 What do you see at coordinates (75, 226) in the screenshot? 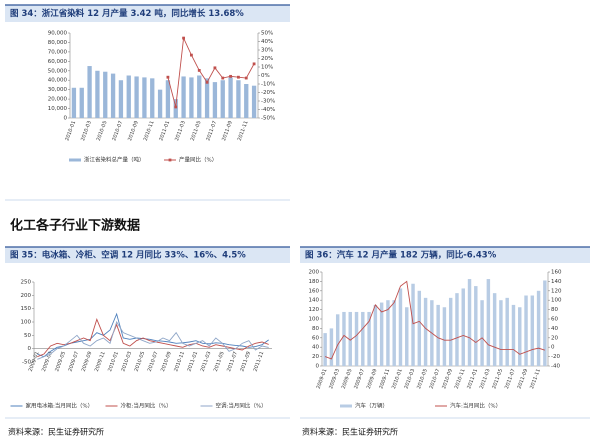
I see `section-heading: 化工各子行业下游数据` at bounding box center [75, 226].